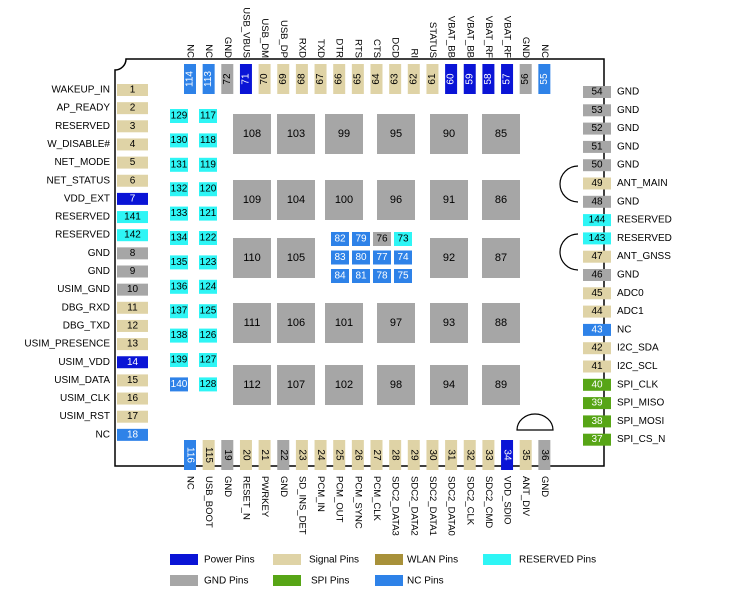 The image size is (748, 601). I want to click on legend-item: GND Pins, so click(209, 581).